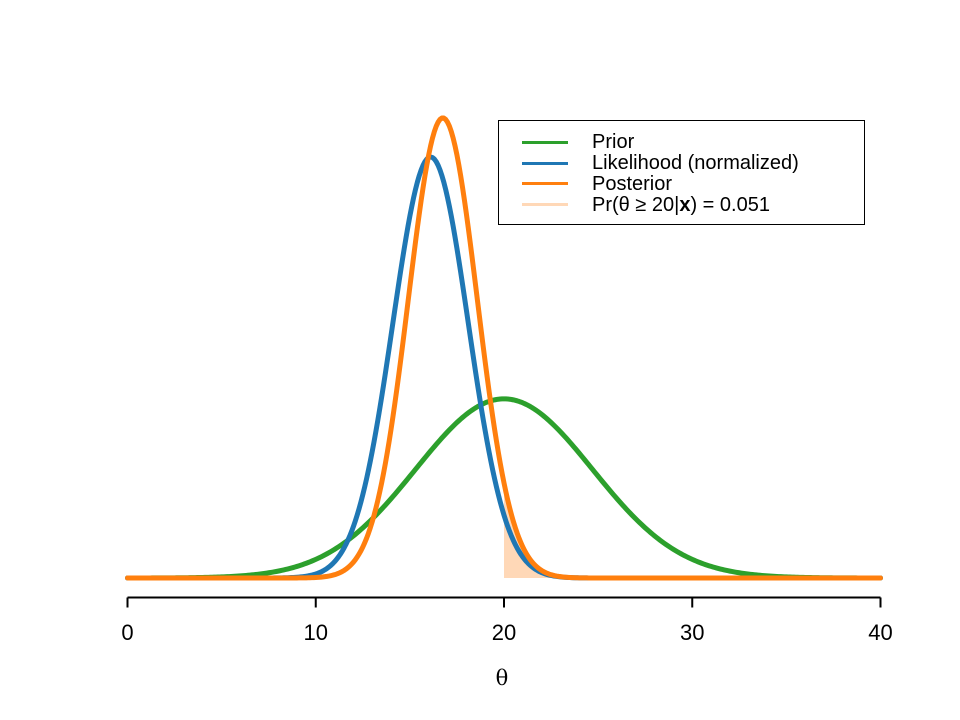 This screenshot has height=720, width=960. Describe the element at coordinates (681, 142) in the screenshot. I see `legend-item-prior: Prior` at that location.